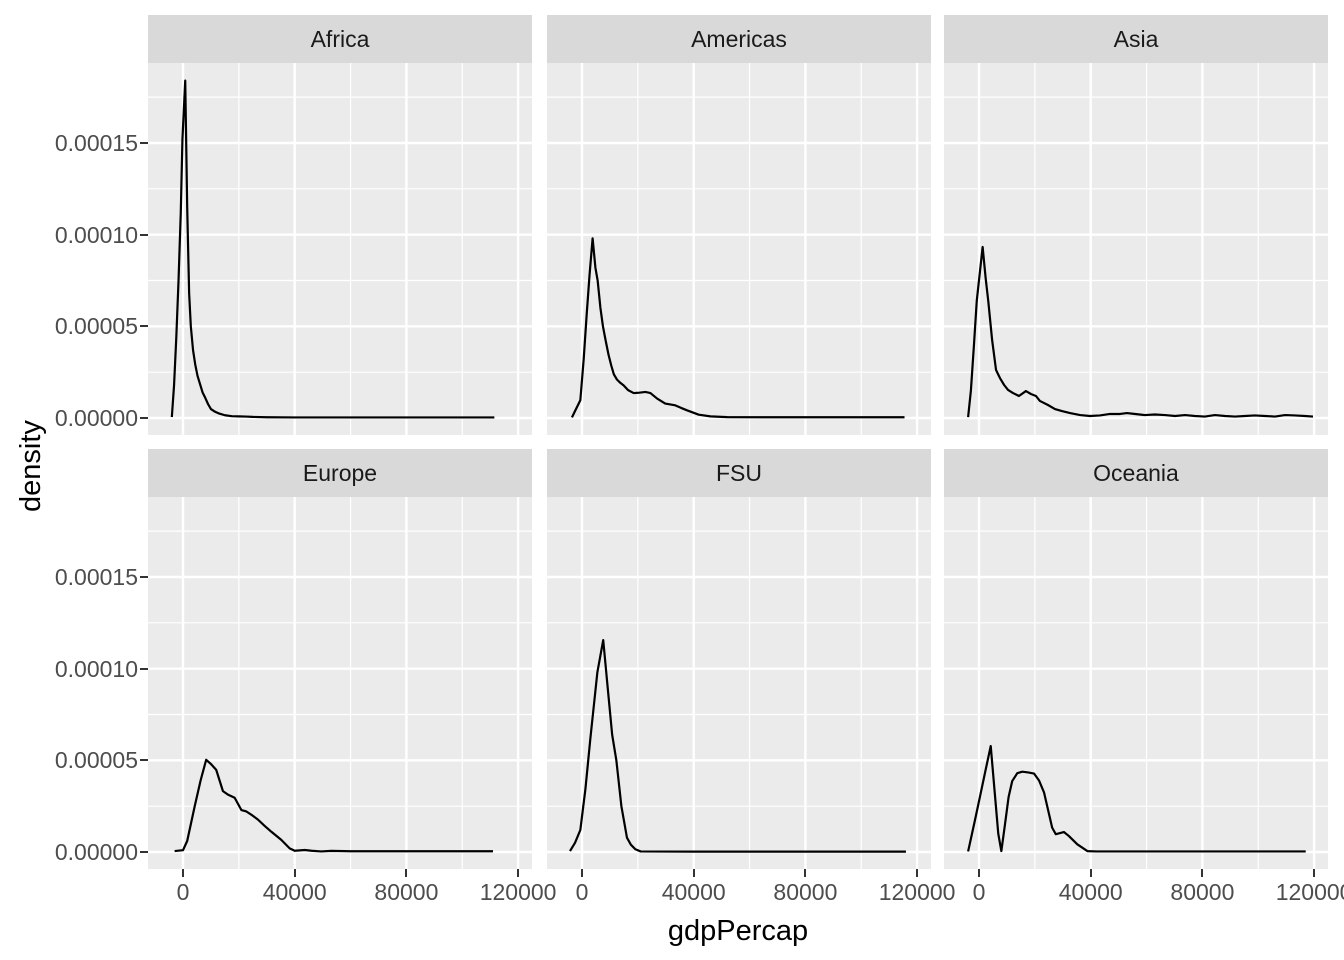 The height and width of the screenshot is (960, 1344). I want to click on facet-strip-europe: Europe, so click(340, 473).